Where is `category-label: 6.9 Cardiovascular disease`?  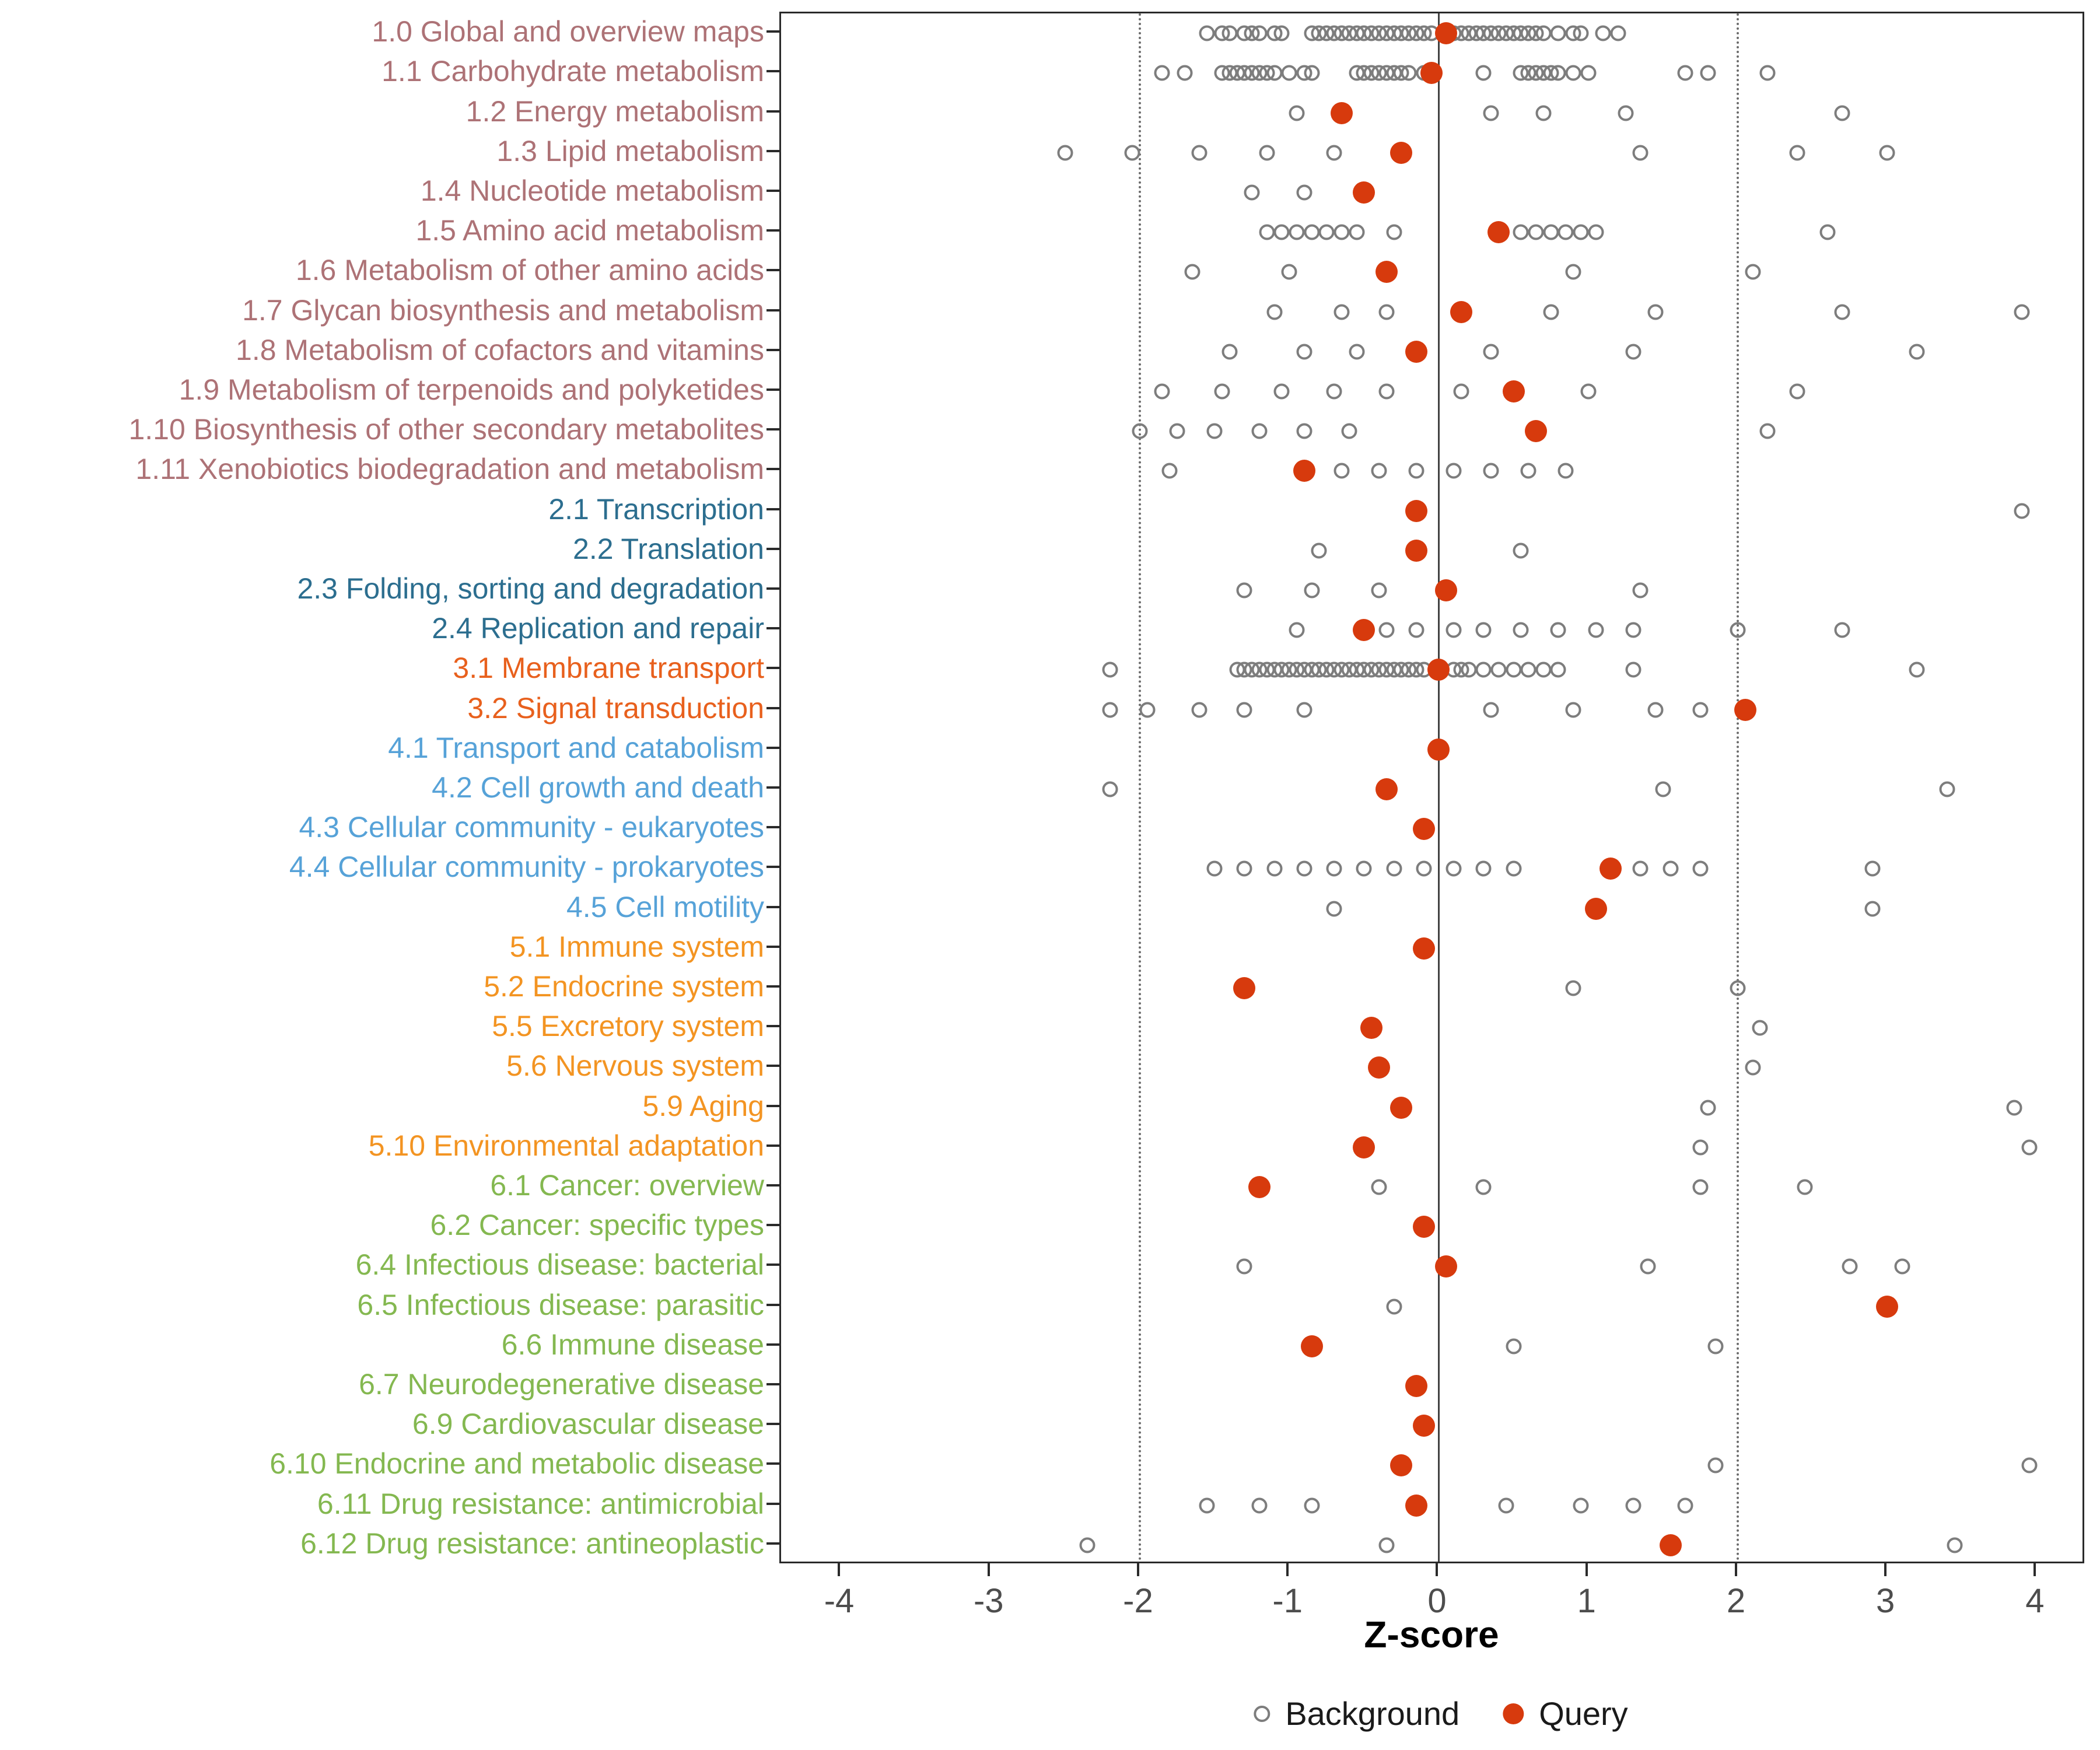 category-label: 6.9 Cardiovascular disease is located at coordinates (588, 1424).